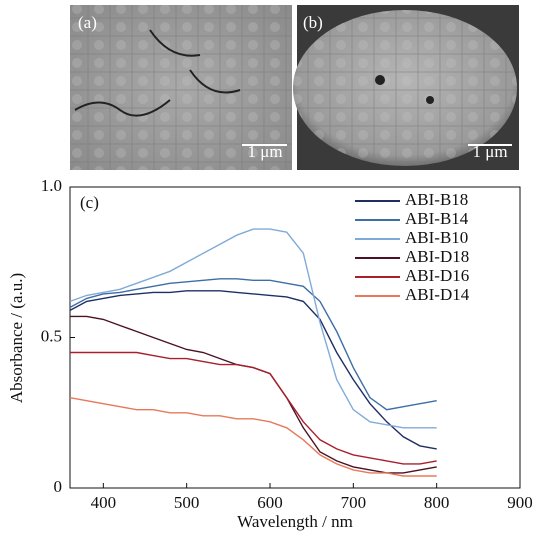 Image resolution: width=540 pixels, height=542 pixels. I want to click on x-tick-label: 700, so click(354, 502).